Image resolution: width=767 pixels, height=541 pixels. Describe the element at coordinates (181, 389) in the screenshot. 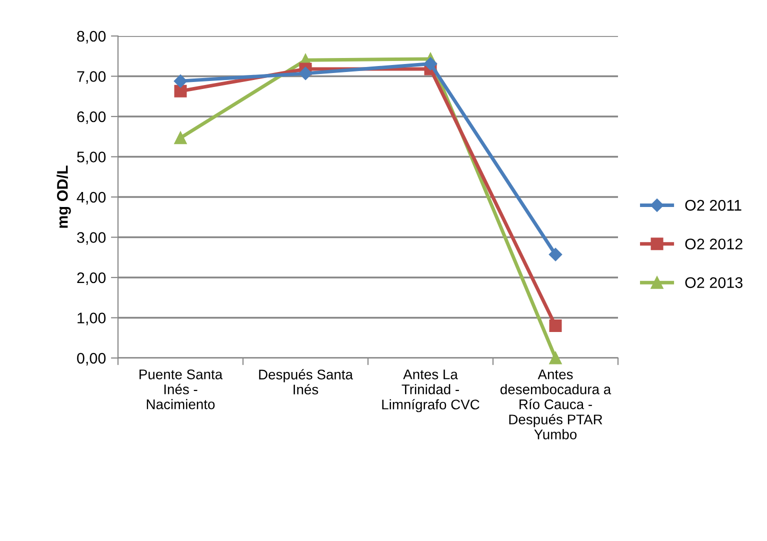

I see `x-tick-label: Puente Santa Inés - Nacimiento` at that location.